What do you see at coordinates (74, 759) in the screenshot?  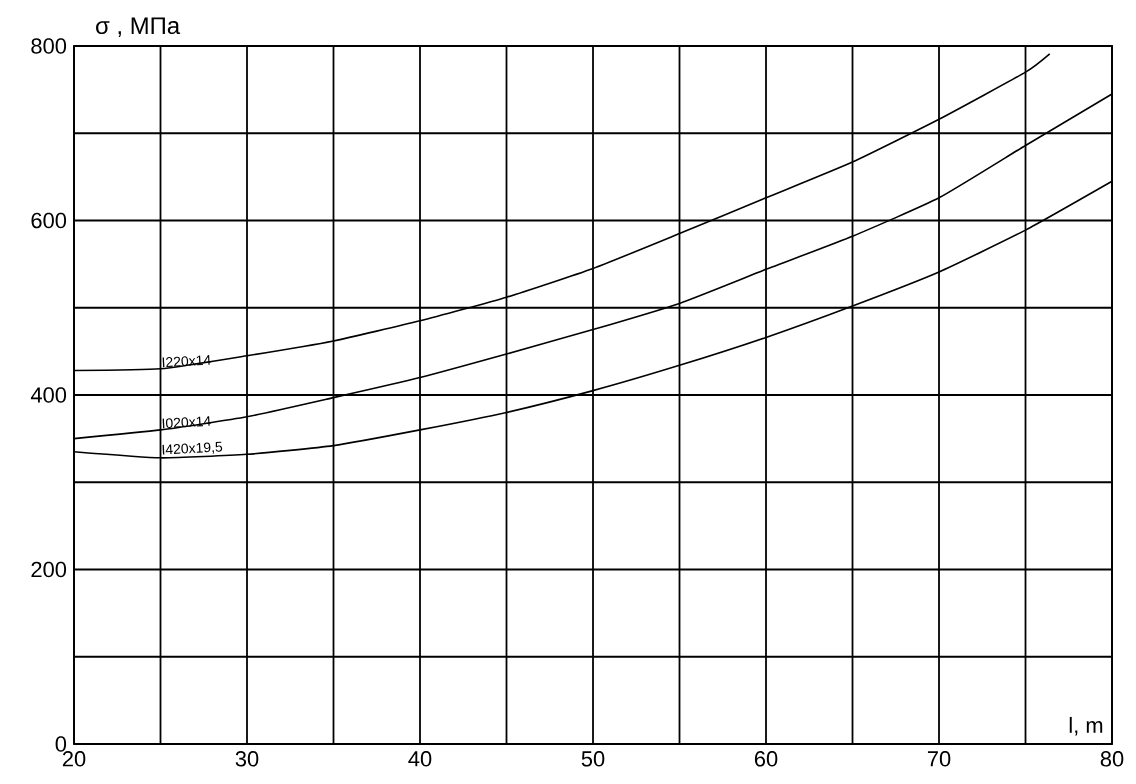 I see `x-tick-label: 20` at bounding box center [74, 759].